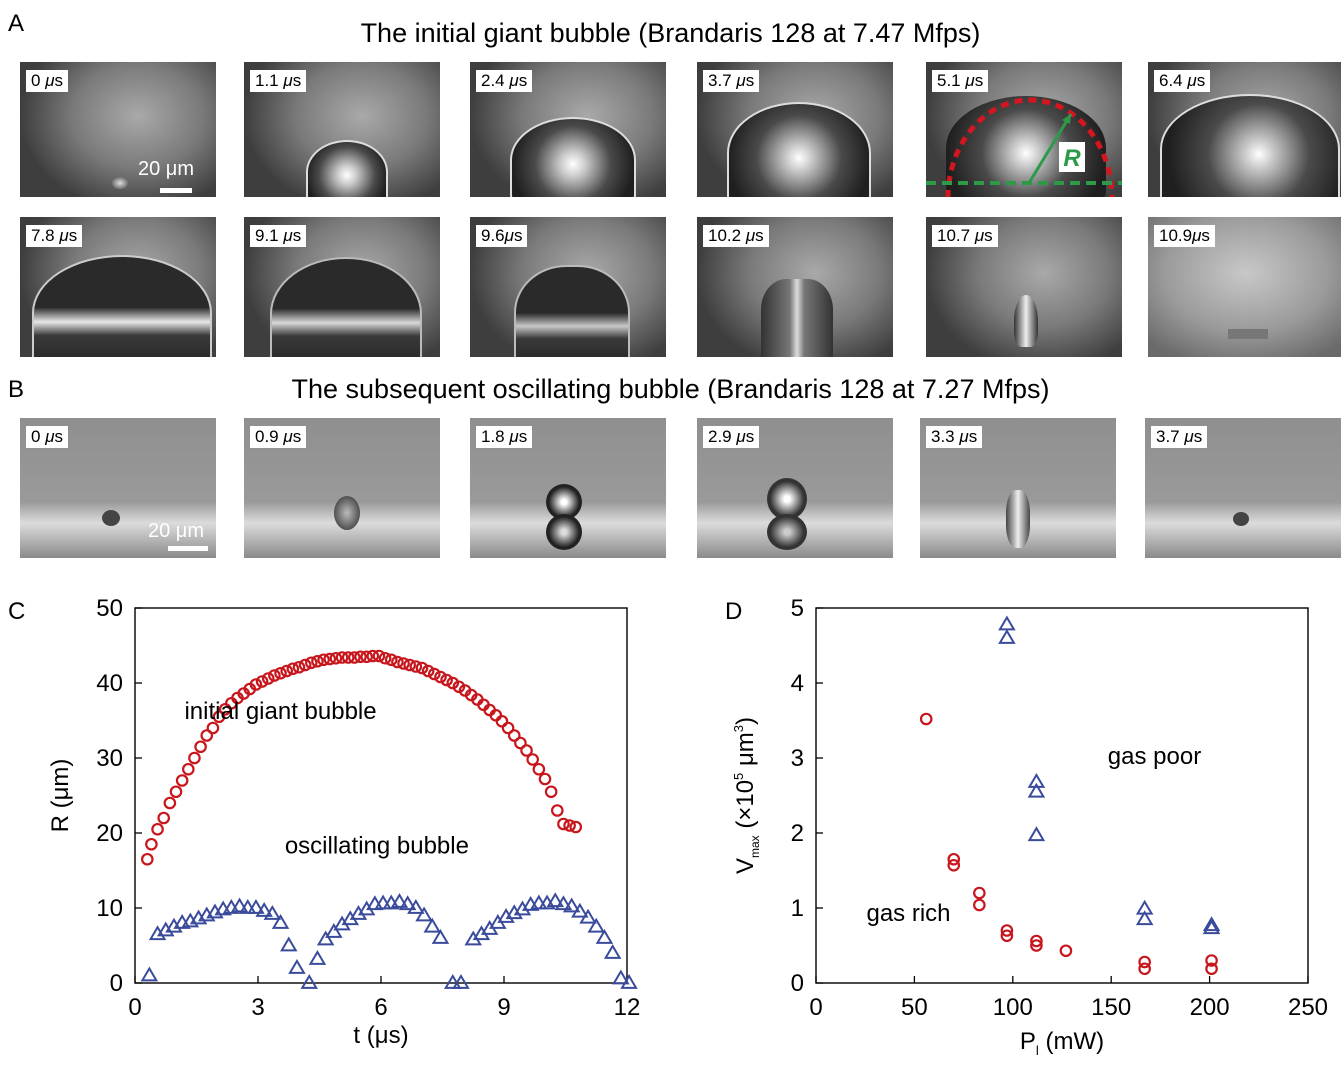  I want to click on frame-time-label: 5.1 μs, so click(960, 81).